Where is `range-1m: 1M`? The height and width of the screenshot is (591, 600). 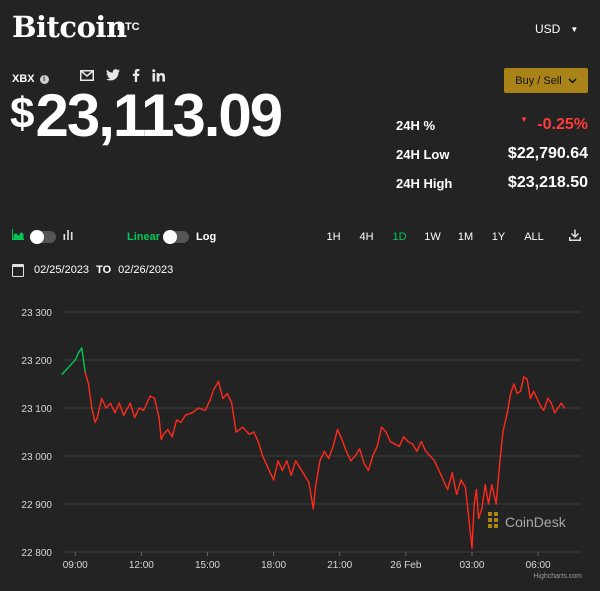
range-1m: 1M is located at coordinates (465, 237).